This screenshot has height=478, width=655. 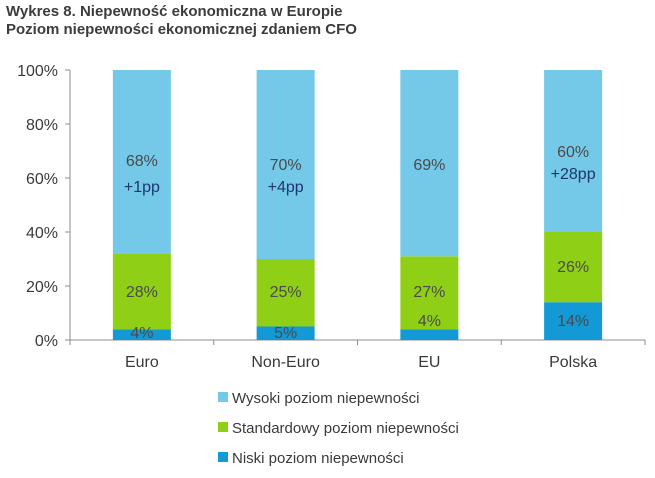 What do you see at coordinates (46, 341) in the screenshot?
I see `y-tick-label: 0%` at bounding box center [46, 341].